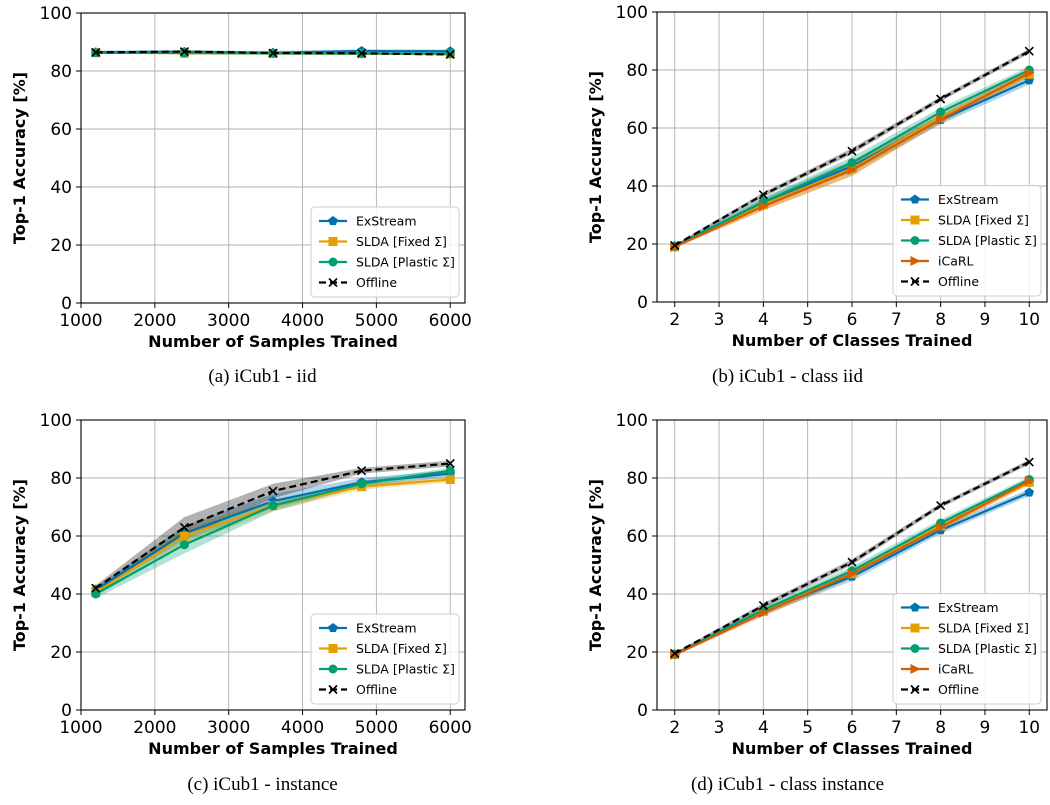 This screenshot has width=1050, height=805. What do you see at coordinates (956, 261) in the screenshot?
I see `legend-label-icarl: iCaRL` at bounding box center [956, 261].